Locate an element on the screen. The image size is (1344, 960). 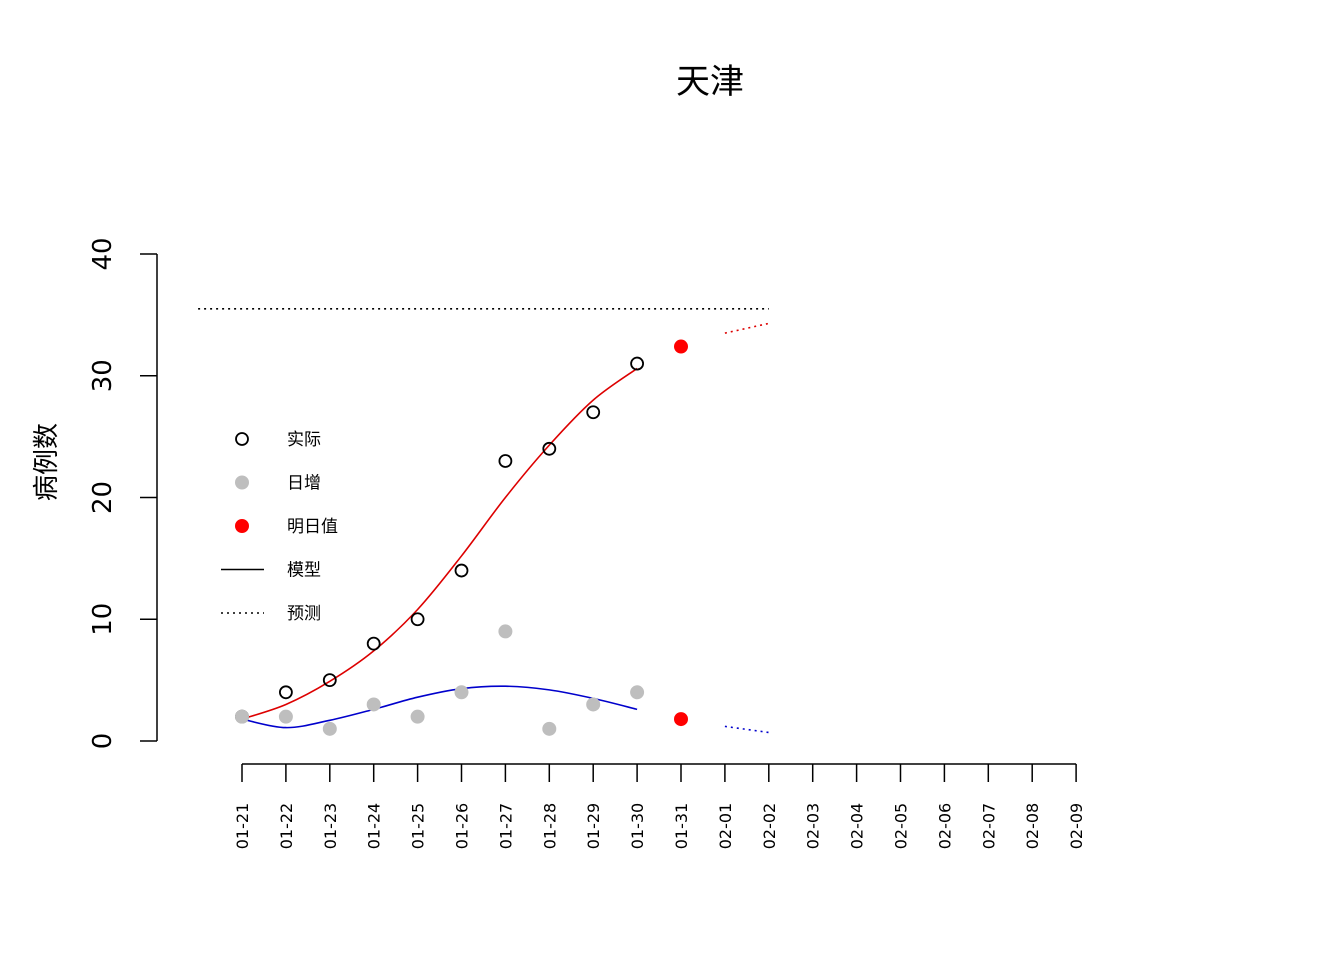
y-tick-label: 0 is located at coordinates (103, 741).